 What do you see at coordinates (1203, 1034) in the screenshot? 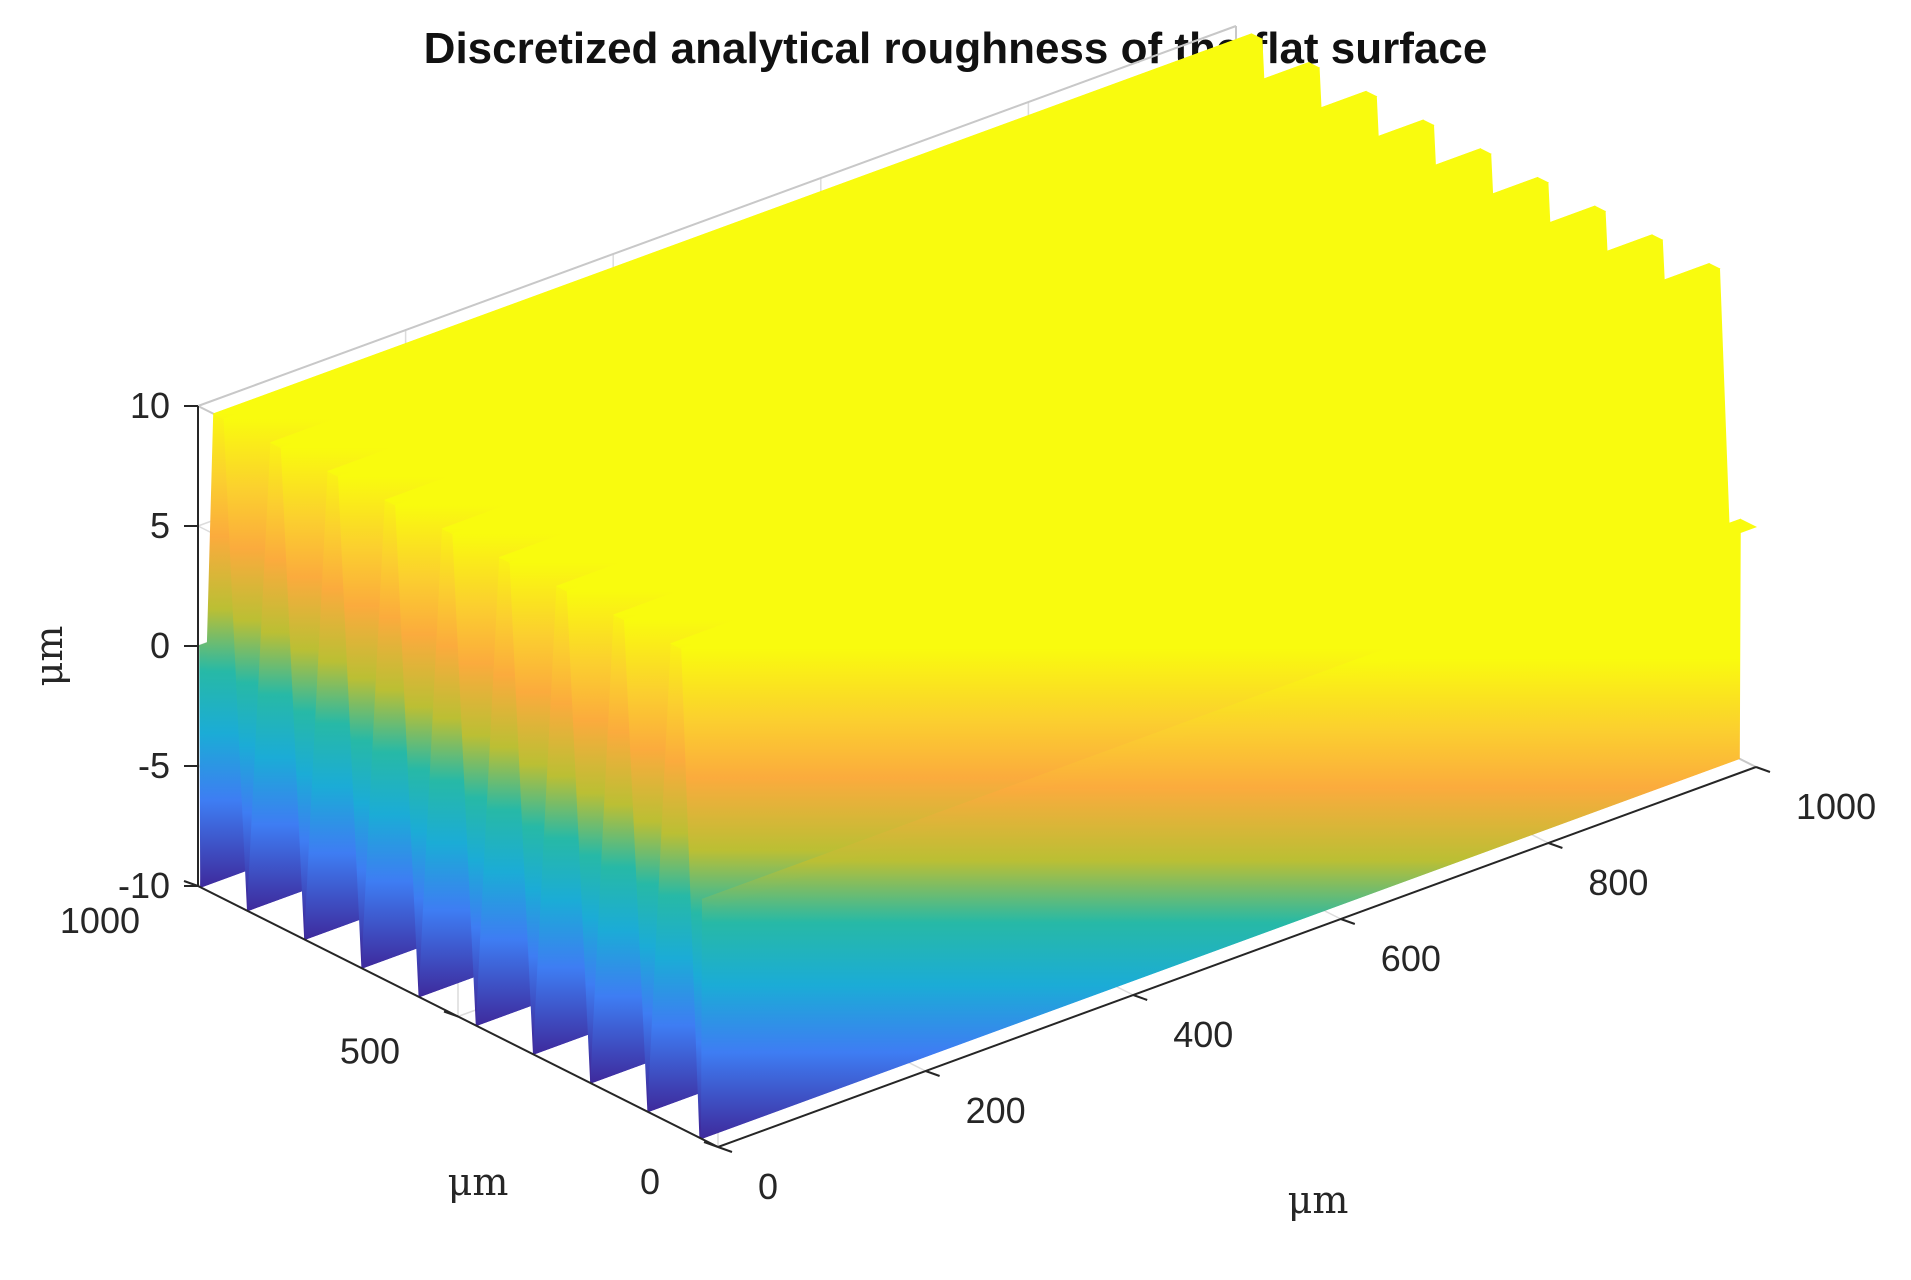
I see `x-tick-label: 400` at bounding box center [1203, 1034].